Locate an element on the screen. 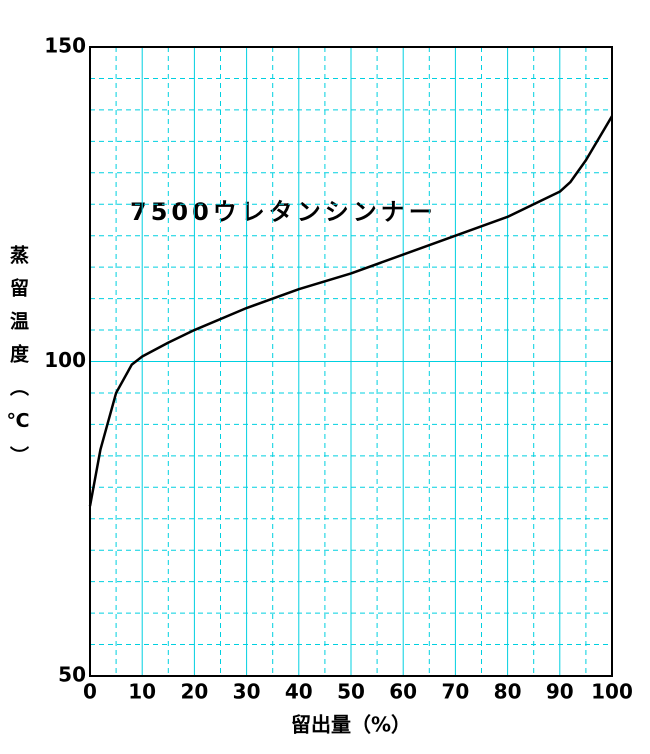  x-tick-label: 60 is located at coordinates (403, 692).